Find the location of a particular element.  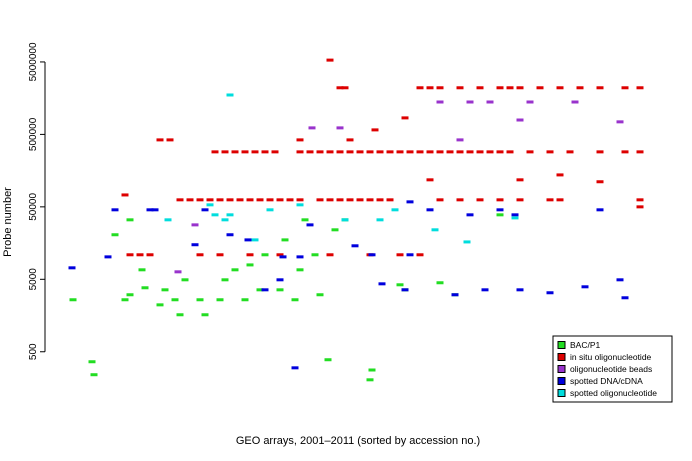

y-tick-label: 5000 is located at coordinates (33, 279).